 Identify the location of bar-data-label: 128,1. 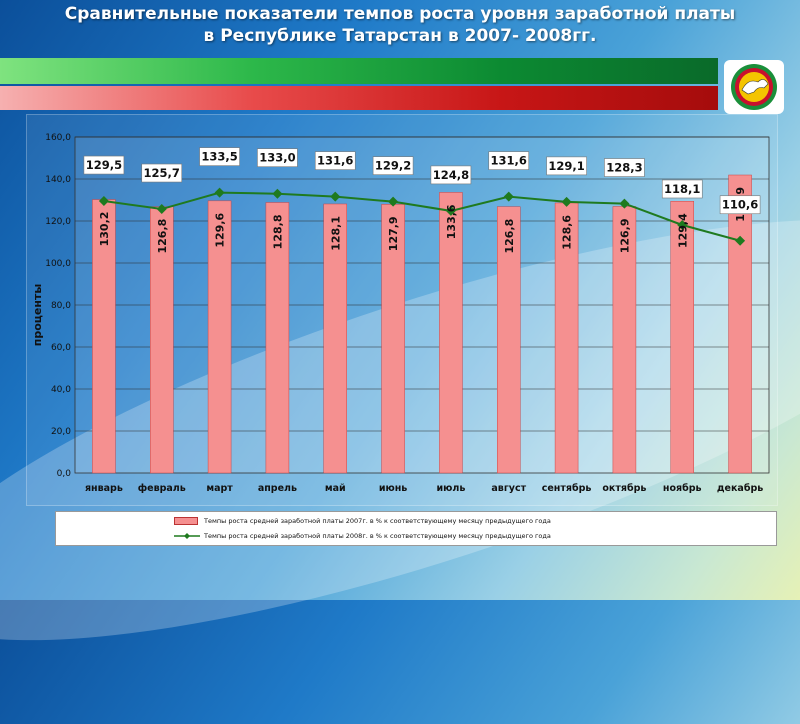
(335, 233).